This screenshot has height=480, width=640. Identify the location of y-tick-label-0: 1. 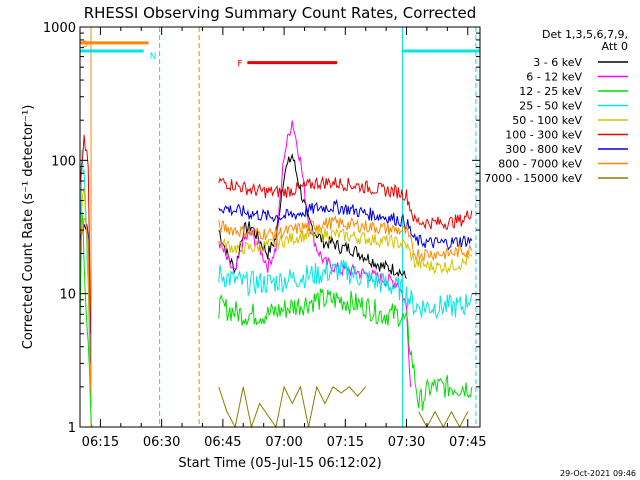
(72, 428).